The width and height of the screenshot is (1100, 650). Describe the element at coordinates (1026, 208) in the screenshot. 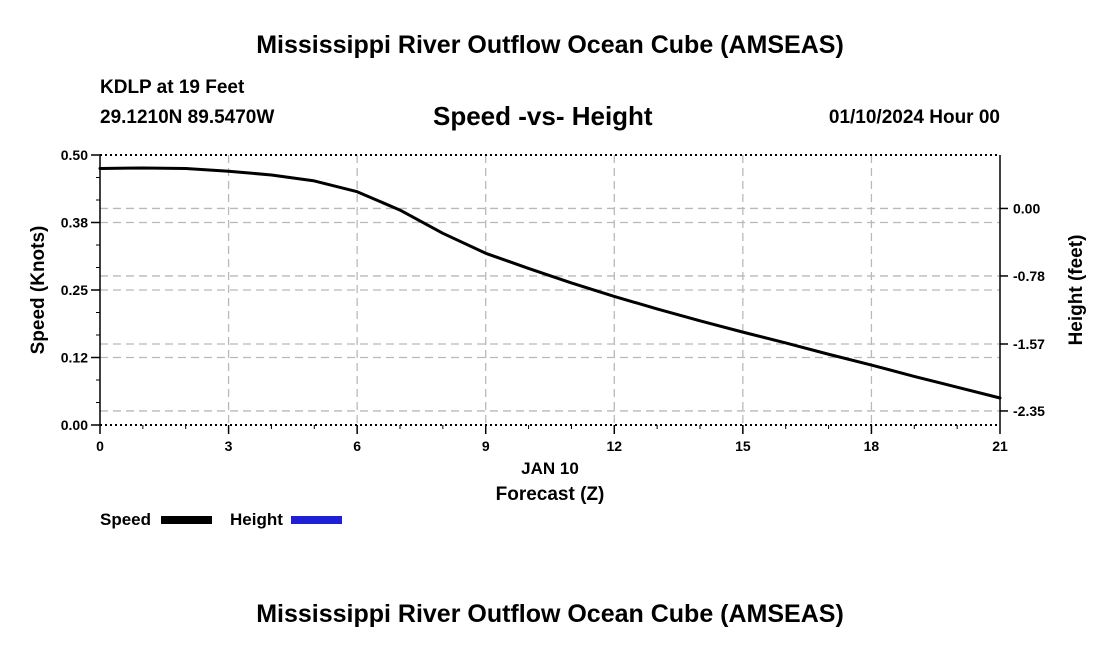

I see `y2-tick-label: 0.00` at that location.